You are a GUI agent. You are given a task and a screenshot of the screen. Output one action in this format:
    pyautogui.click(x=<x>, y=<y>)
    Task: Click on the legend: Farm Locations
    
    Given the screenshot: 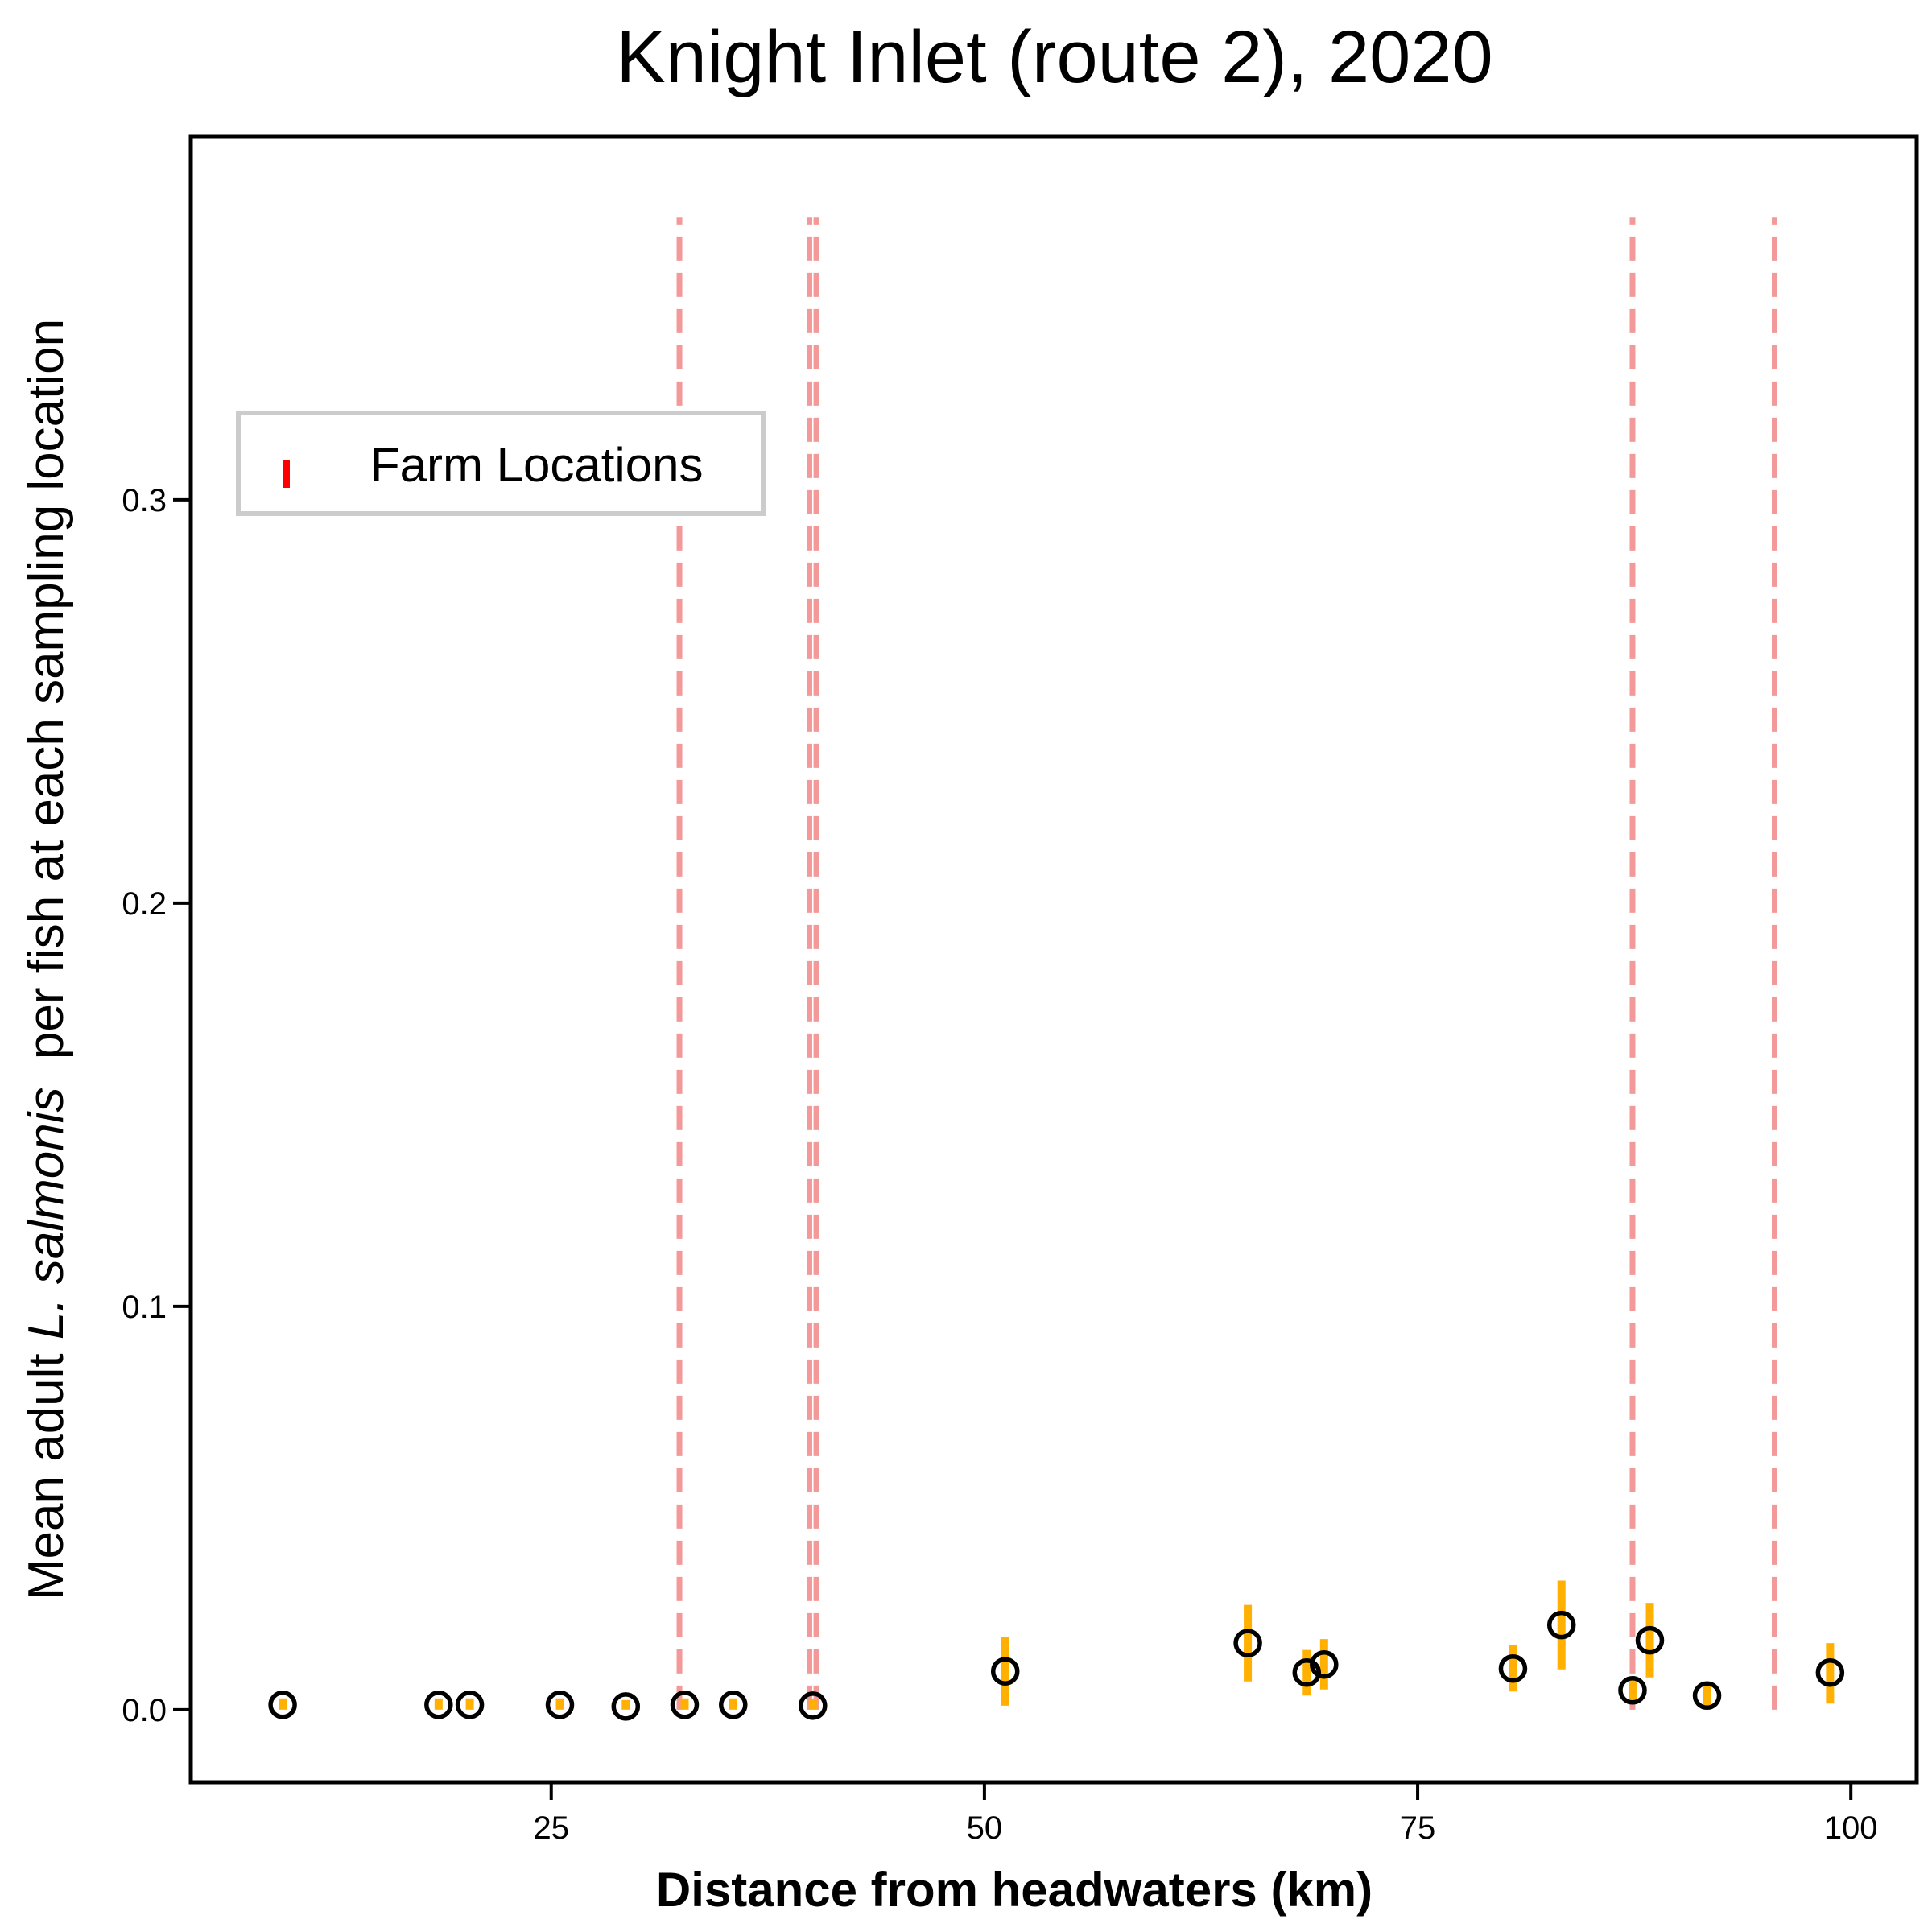 What is the action you would take?
    pyautogui.click(x=501, y=463)
    